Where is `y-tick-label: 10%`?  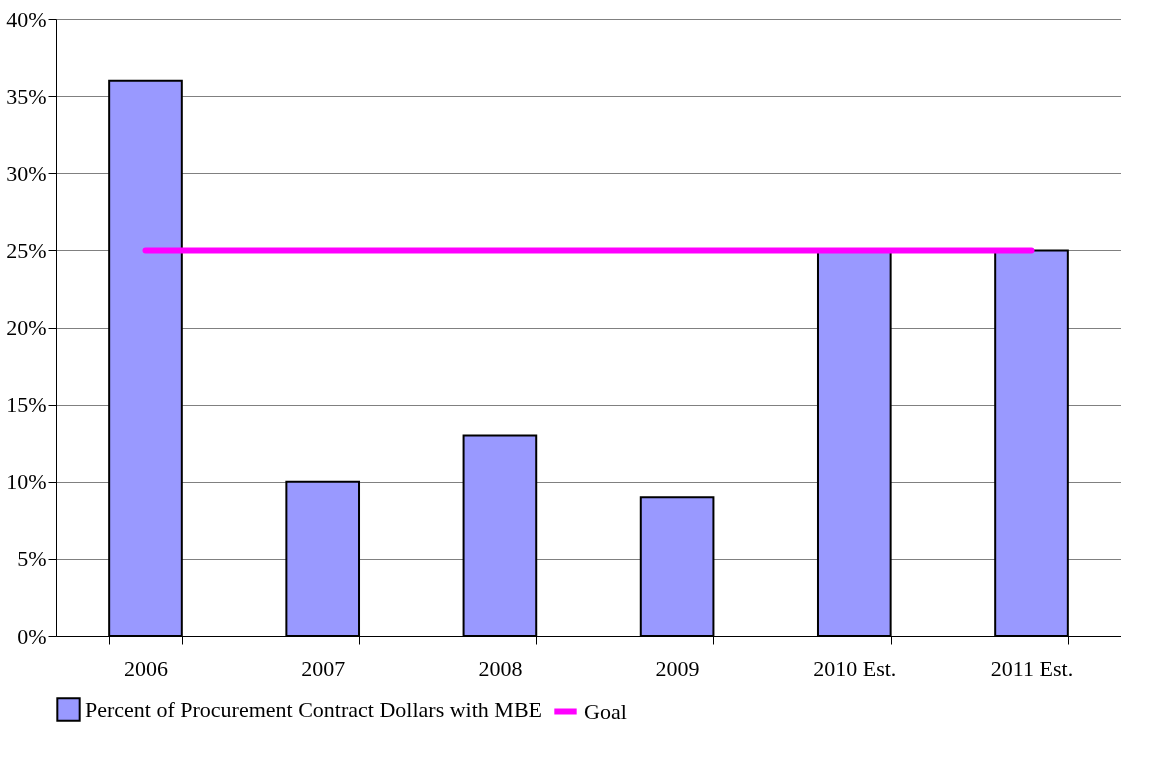
y-tick-label: 10% is located at coordinates (26, 482).